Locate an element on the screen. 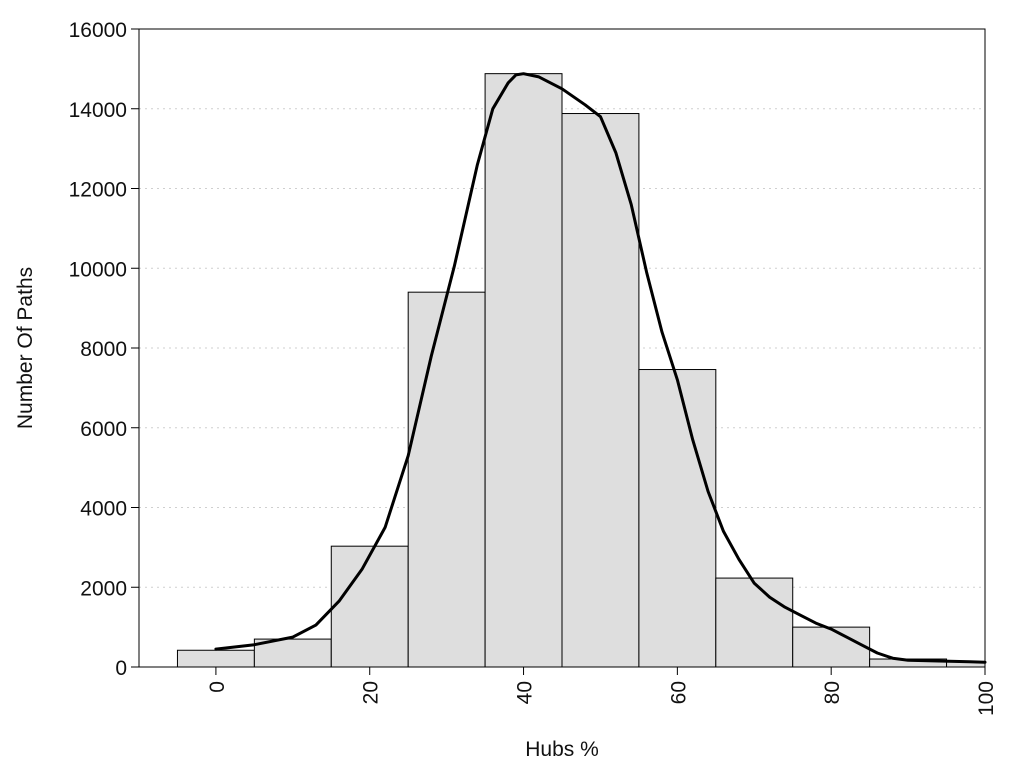 The width and height of the screenshot is (1024, 768). x-tick-label: 100 is located at coordinates (986, 698).